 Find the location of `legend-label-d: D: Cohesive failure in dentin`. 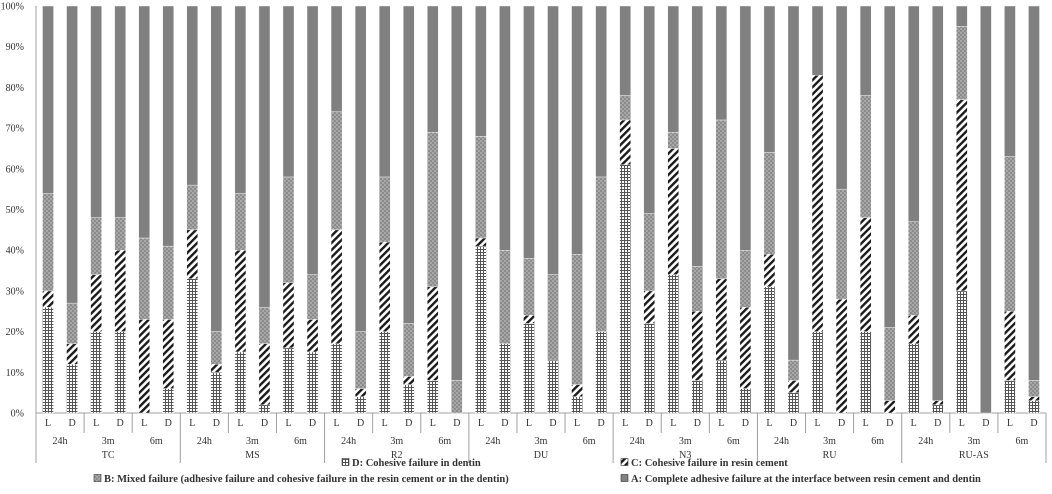

legend-label-d: D: Cohesive failure in dentin is located at coordinates (416, 463).